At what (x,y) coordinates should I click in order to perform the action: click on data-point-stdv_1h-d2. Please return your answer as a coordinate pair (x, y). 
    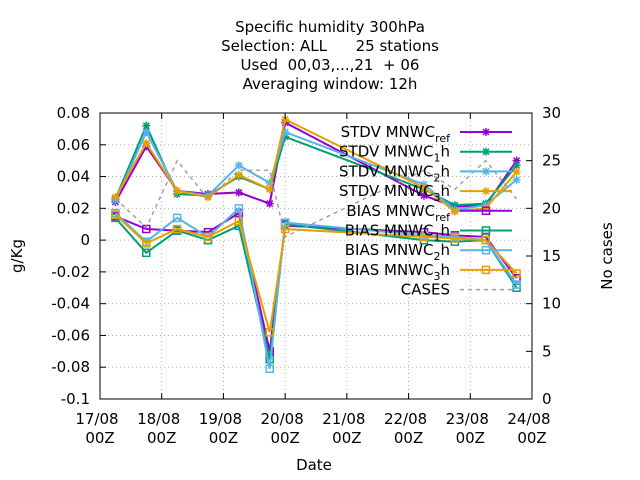
    Looking at the image, I should click on (146, 126).